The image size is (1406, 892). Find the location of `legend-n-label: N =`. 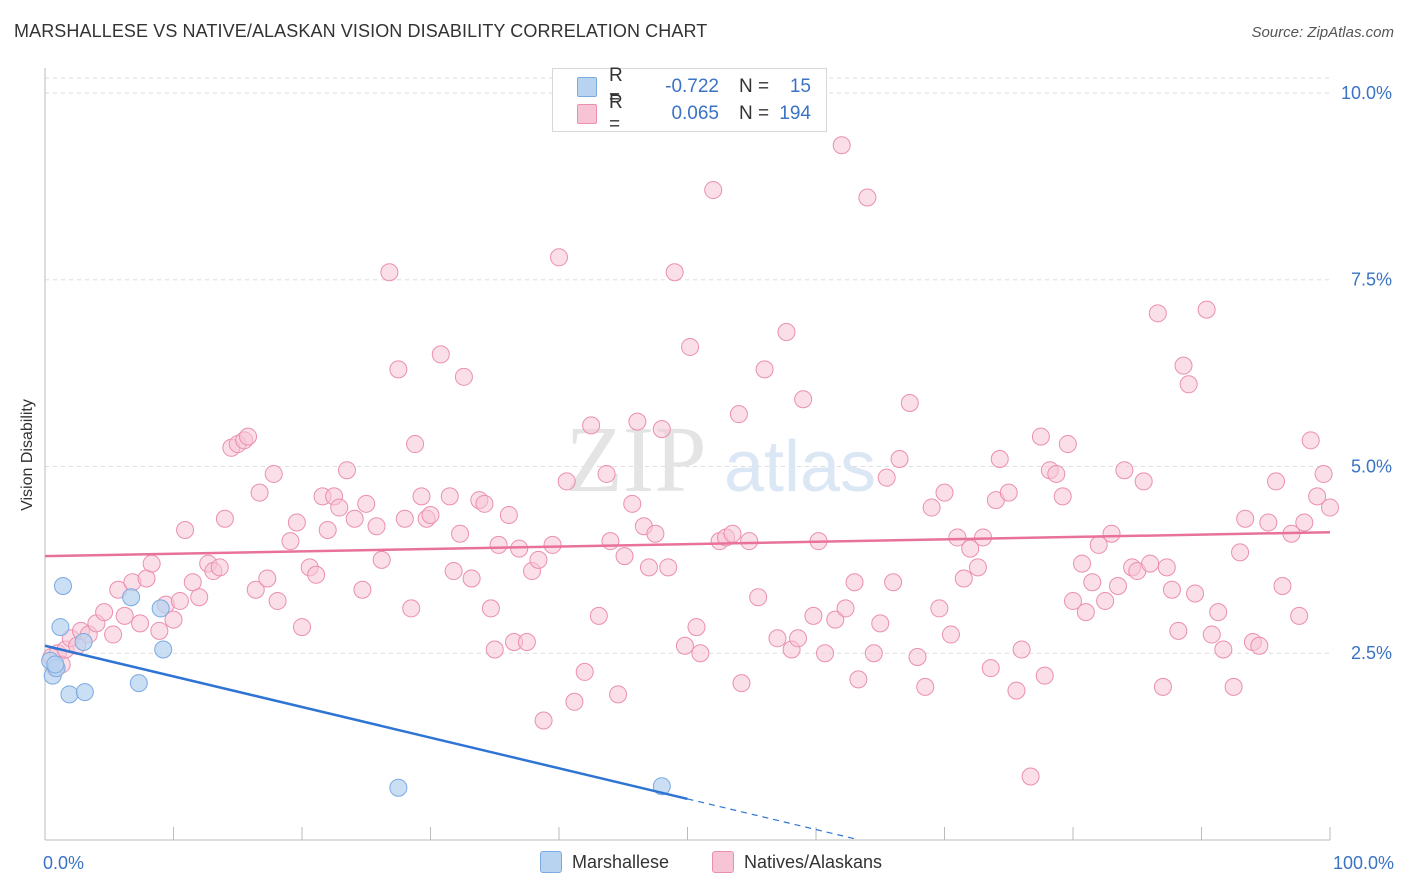

legend-n-label: N = is located at coordinates (754, 86).